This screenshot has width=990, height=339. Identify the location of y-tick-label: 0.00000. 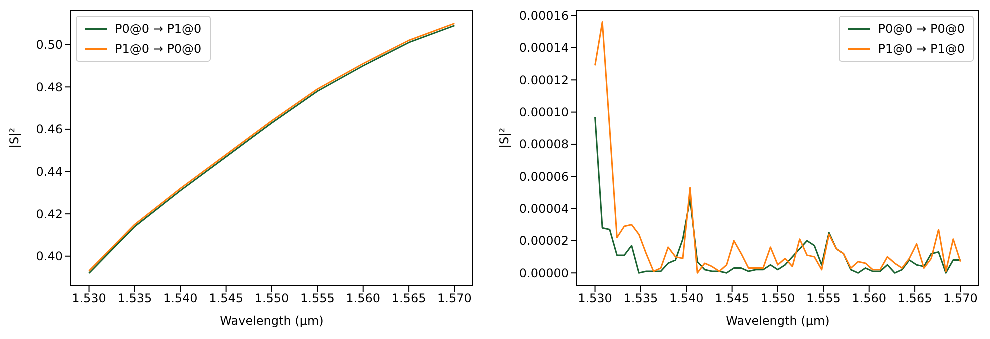
(544, 273).